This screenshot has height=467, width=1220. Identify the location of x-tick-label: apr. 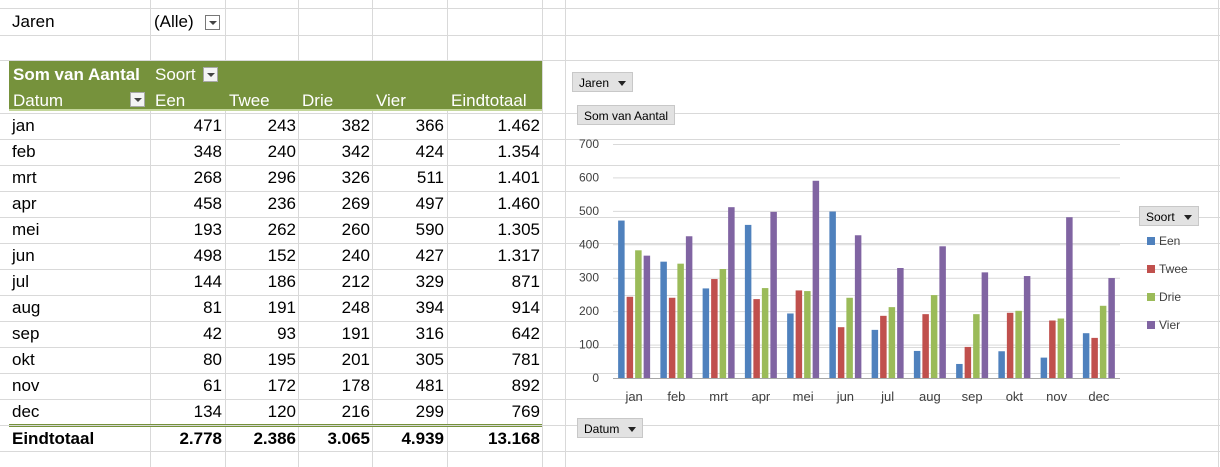
(760, 396).